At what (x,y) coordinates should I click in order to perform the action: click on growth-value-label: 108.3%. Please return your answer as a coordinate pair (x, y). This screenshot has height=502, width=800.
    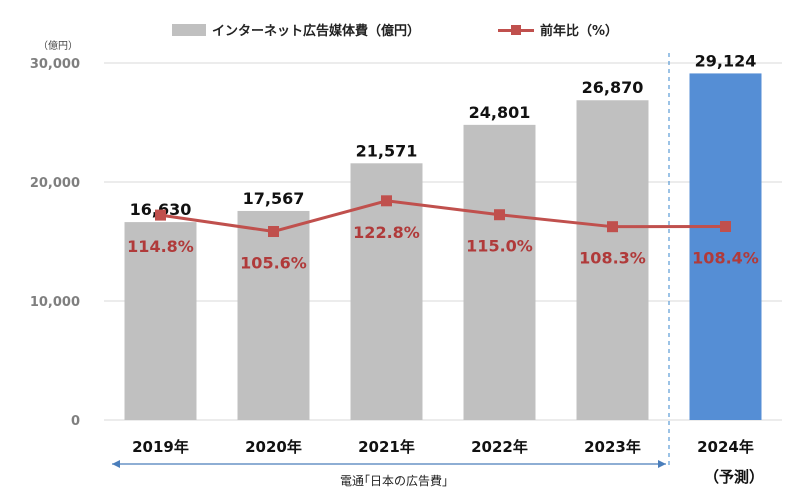
    Looking at the image, I should click on (612, 258).